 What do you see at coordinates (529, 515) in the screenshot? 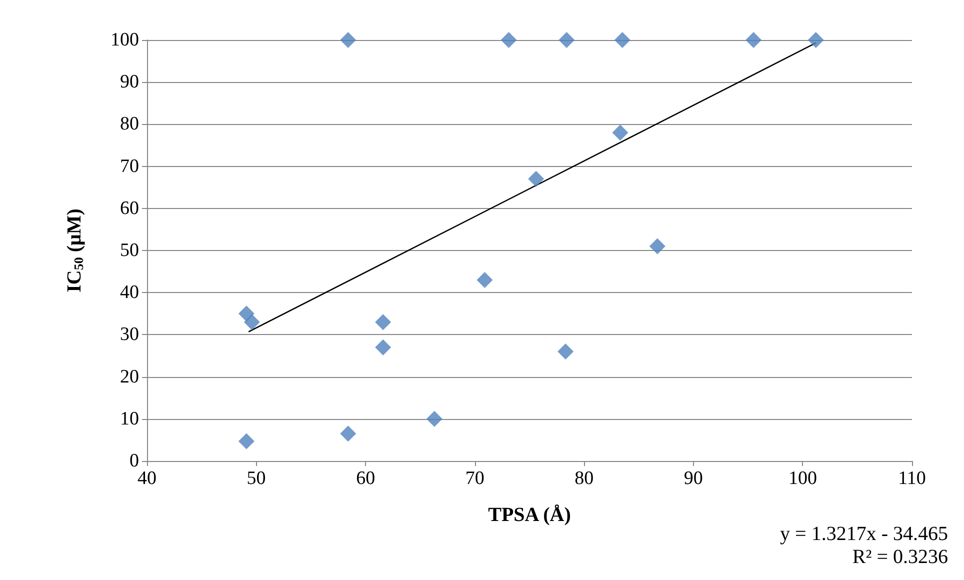
I see `x-axis-title: TPSA (Å)` at bounding box center [529, 515].